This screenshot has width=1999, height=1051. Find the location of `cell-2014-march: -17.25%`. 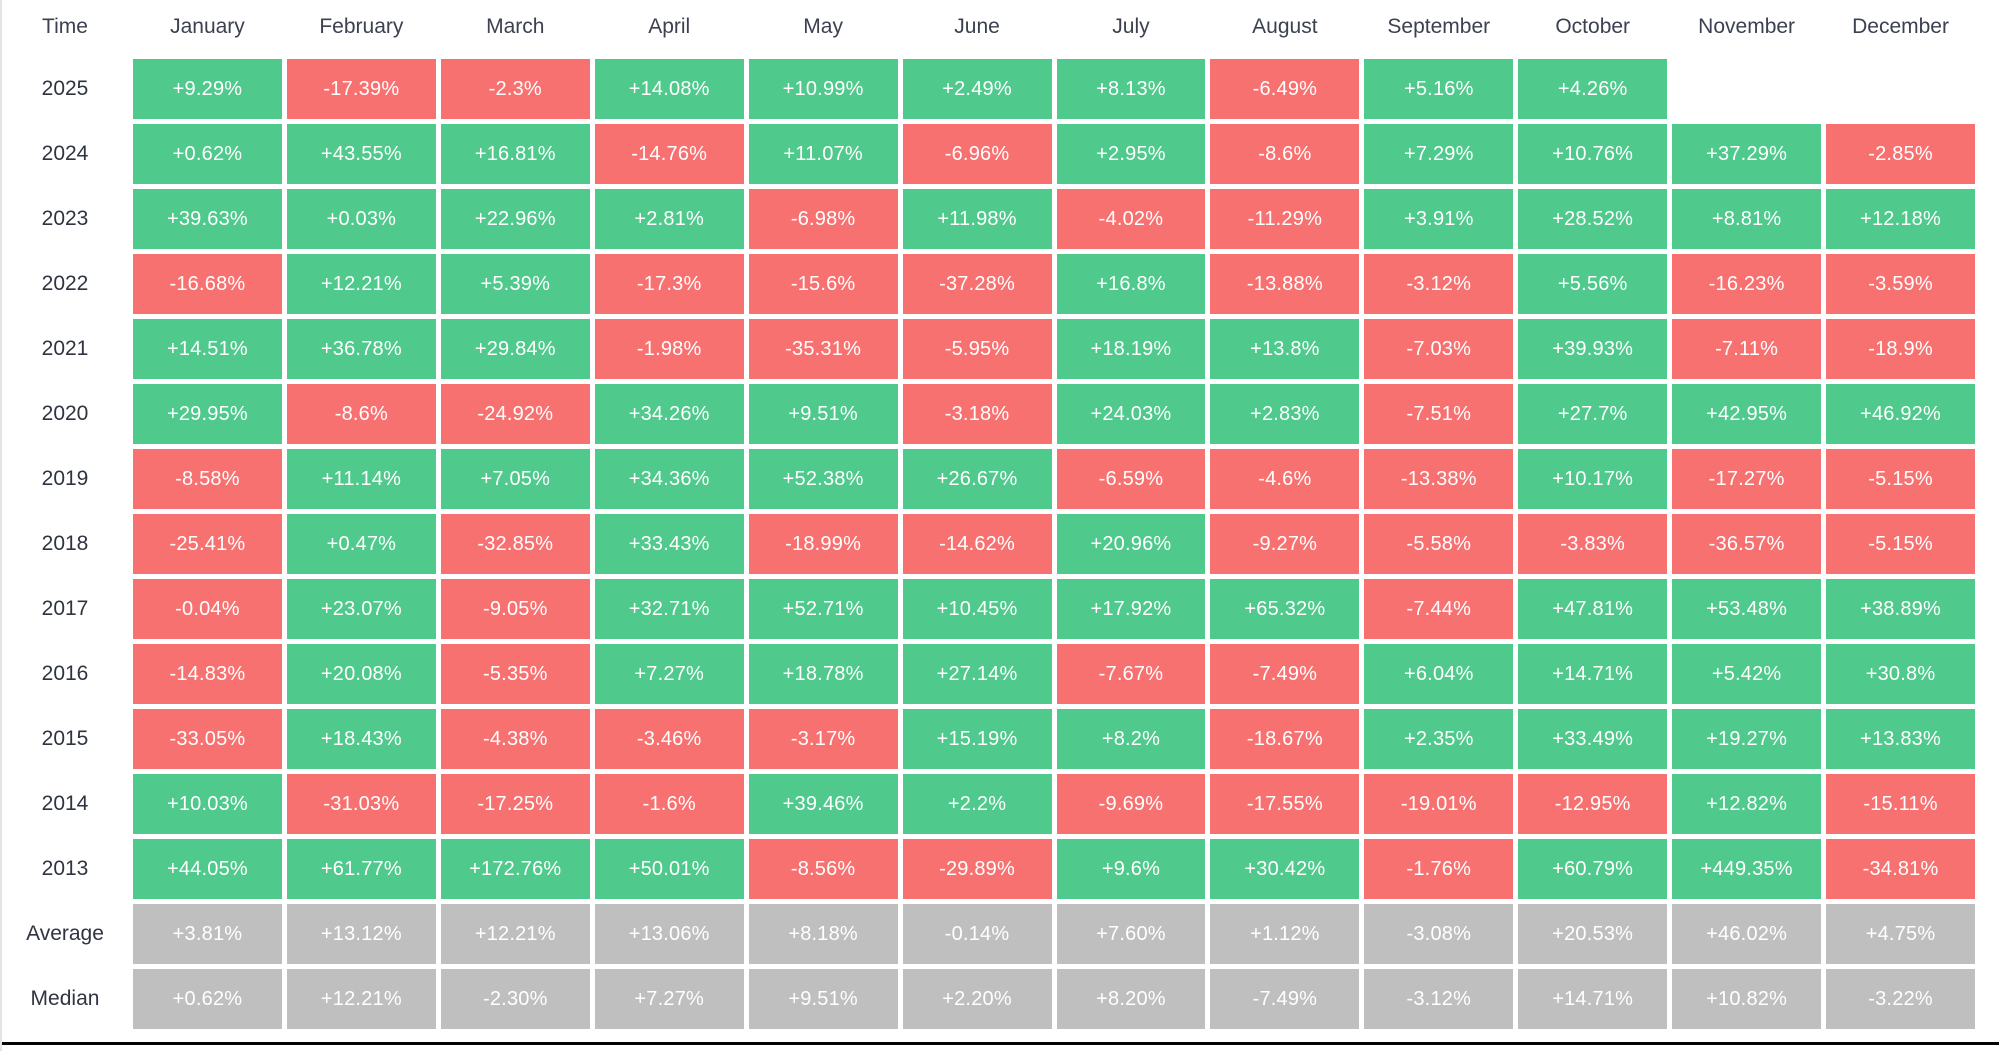

cell-2014-march: -17.25% is located at coordinates (515, 804).